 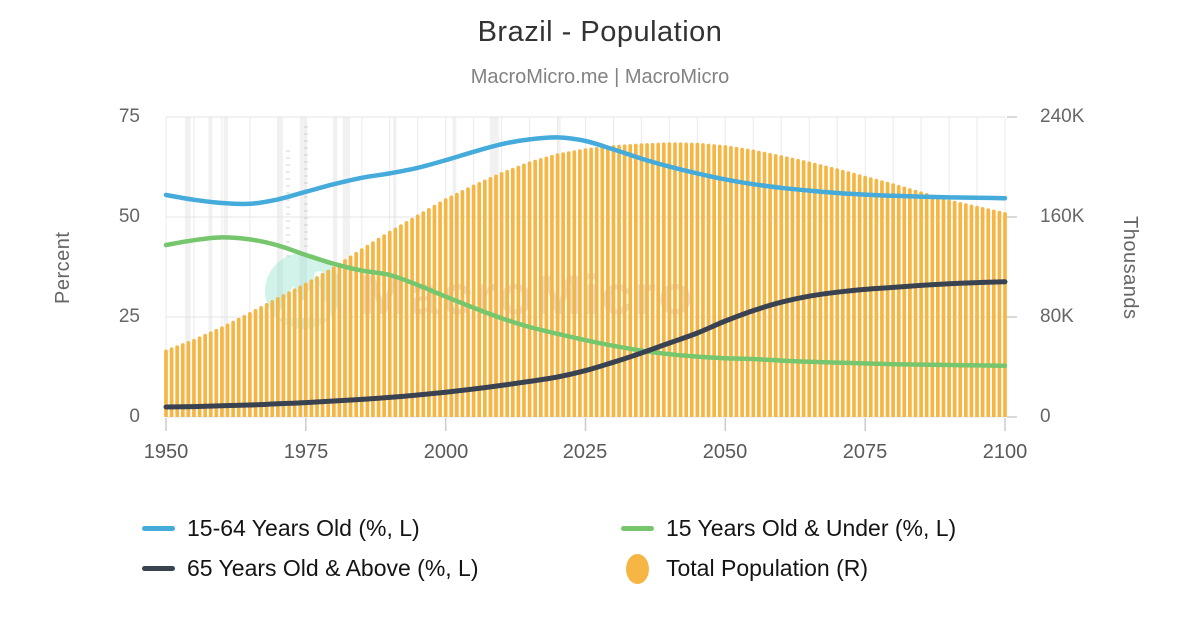 What do you see at coordinates (158, 528) in the screenshot?
I see `blue-line-legend-icon` at bounding box center [158, 528].